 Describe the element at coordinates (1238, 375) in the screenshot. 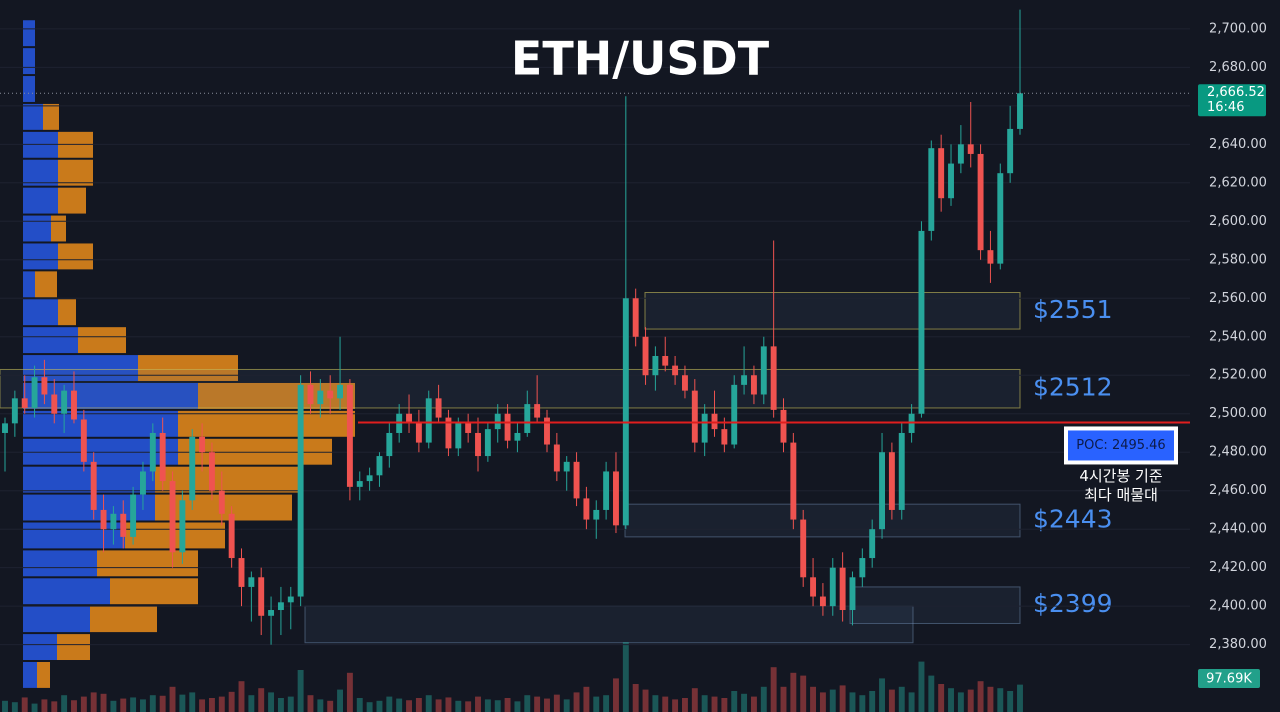

I see `y-tick-label: 2,520.00` at that location.